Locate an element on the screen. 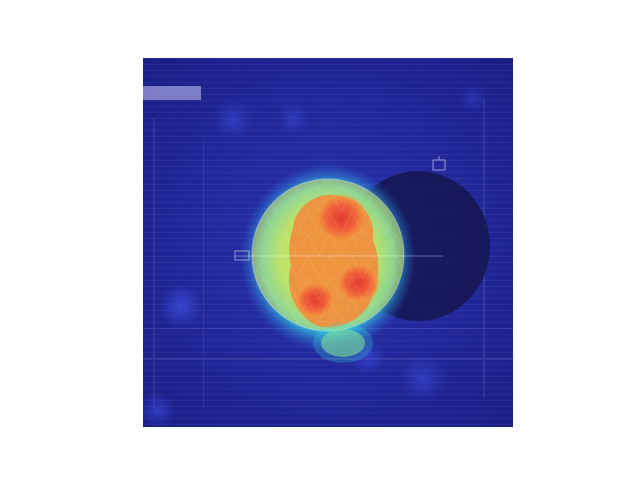 The image size is (640, 480). bottom-glow is located at coordinates (343, 343).